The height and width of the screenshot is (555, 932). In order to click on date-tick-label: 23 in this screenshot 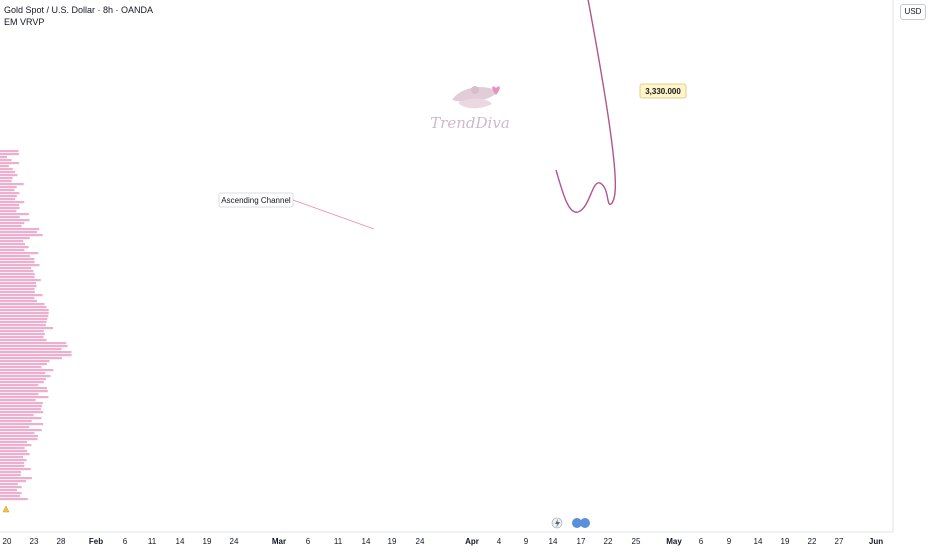, I will do `click(34, 541)`.